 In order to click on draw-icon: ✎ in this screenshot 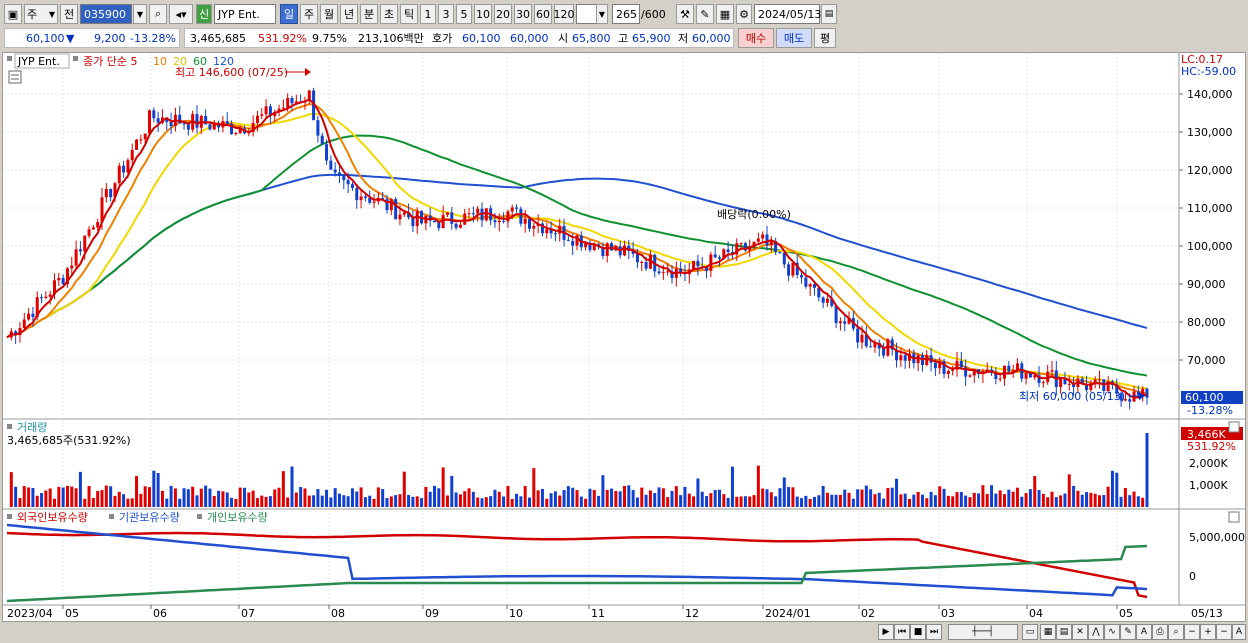, I will do `click(705, 14)`.